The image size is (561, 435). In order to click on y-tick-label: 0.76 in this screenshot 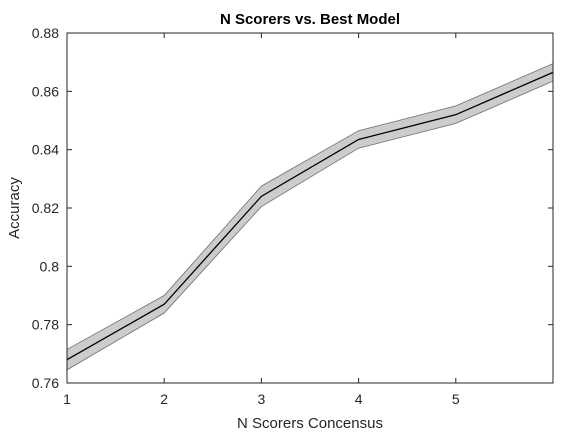, I will do `click(45, 383)`.